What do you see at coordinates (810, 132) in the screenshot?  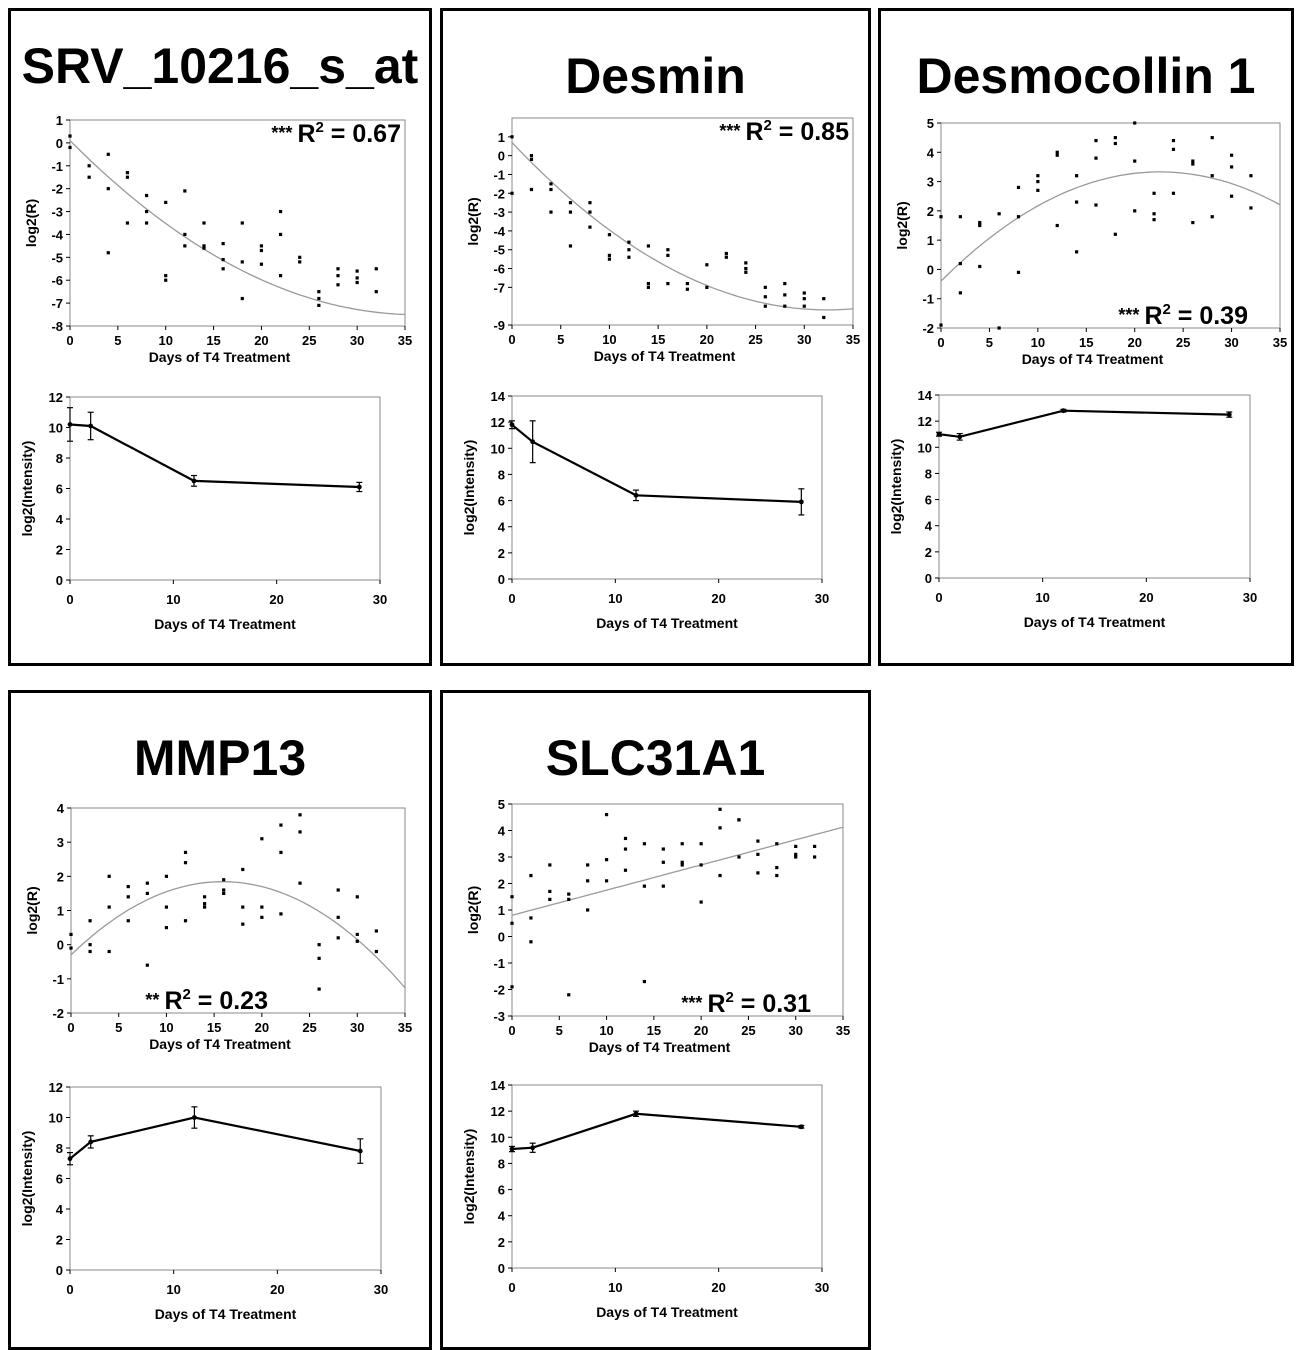 I see `r-squared-value: = 0.85` at bounding box center [810, 132].